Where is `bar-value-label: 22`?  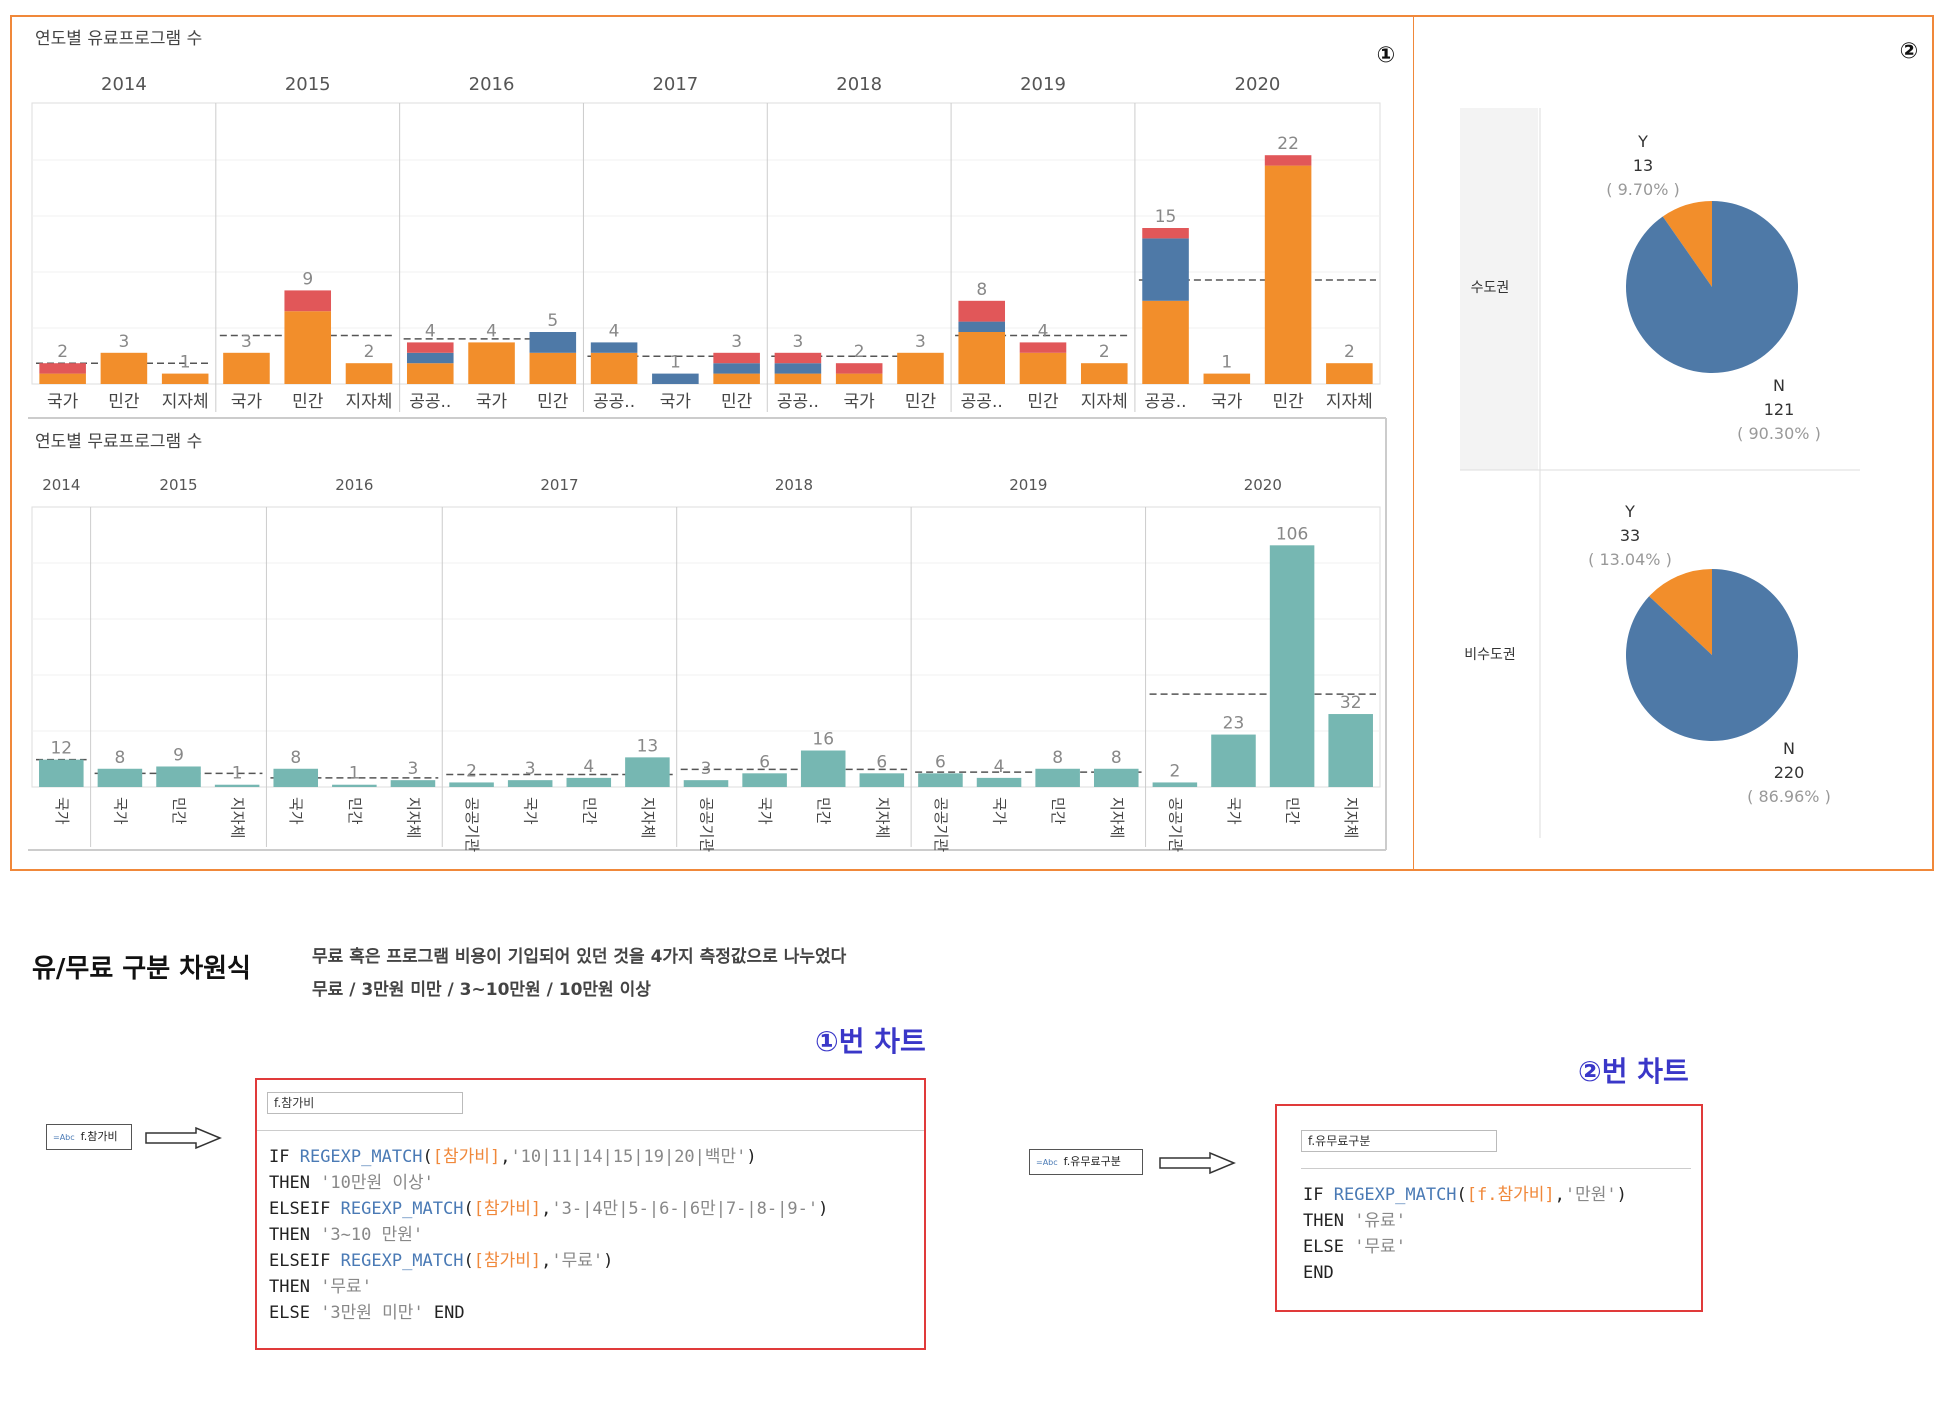 bar-value-label: 22 is located at coordinates (1288, 144).